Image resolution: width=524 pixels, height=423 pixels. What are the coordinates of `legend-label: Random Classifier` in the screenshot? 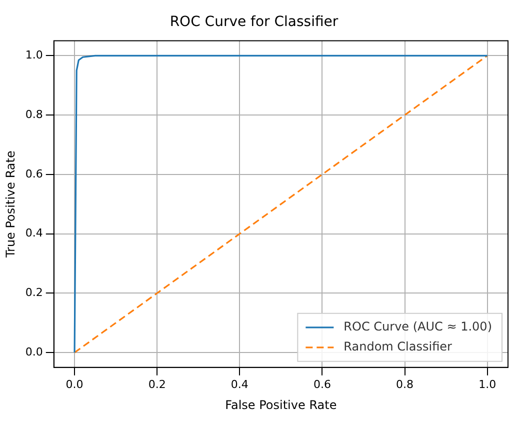 It's located at (398, 347).